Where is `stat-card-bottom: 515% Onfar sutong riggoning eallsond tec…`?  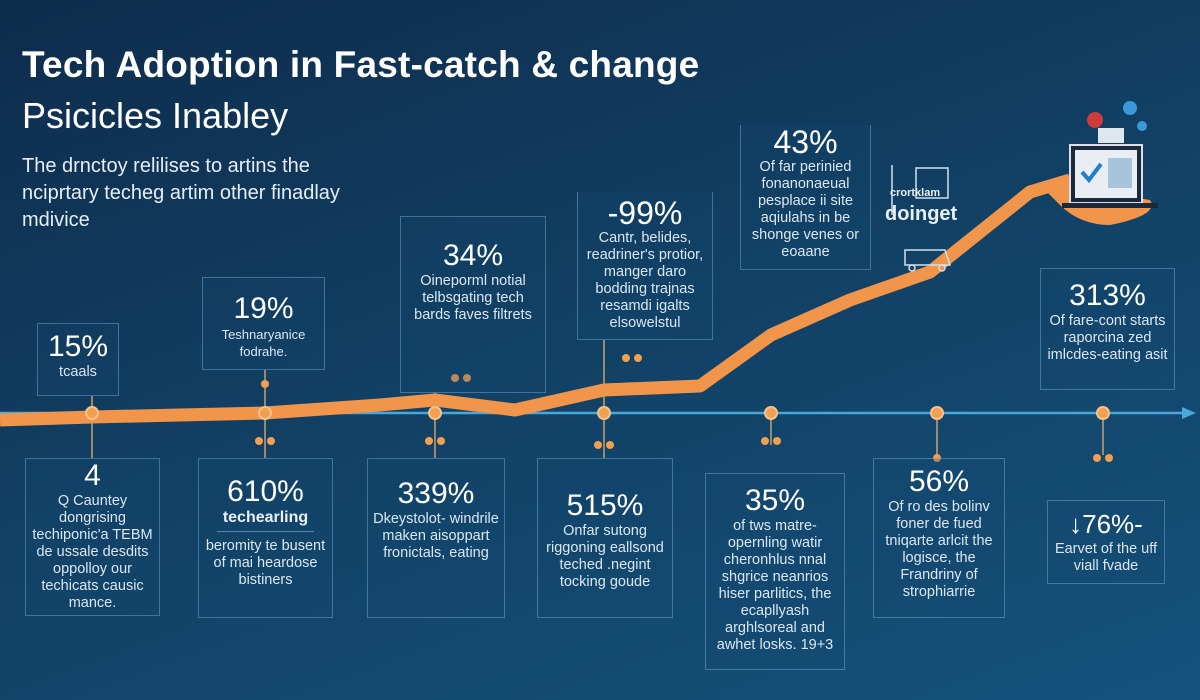 stat-card-bottom: 515% Onfar sutong riggoning eallsond tec… is located at coordinates (605, 538).